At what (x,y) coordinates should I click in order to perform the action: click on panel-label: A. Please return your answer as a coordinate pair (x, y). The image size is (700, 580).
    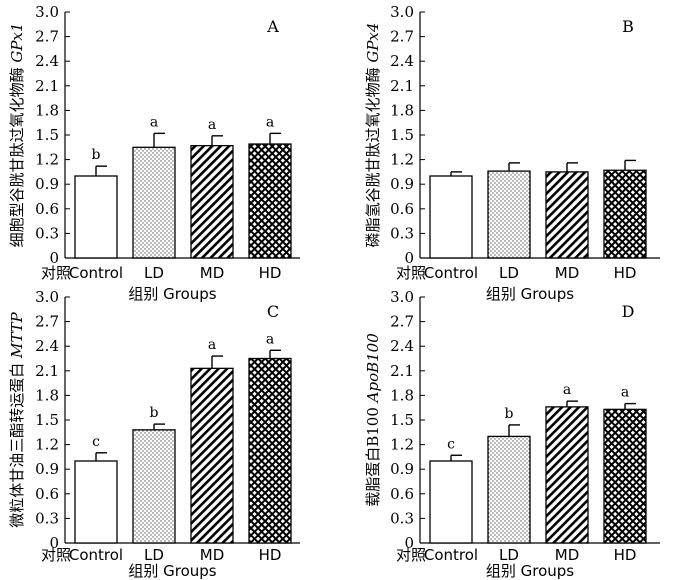
    Looking at the image, I should click on (272, 26).